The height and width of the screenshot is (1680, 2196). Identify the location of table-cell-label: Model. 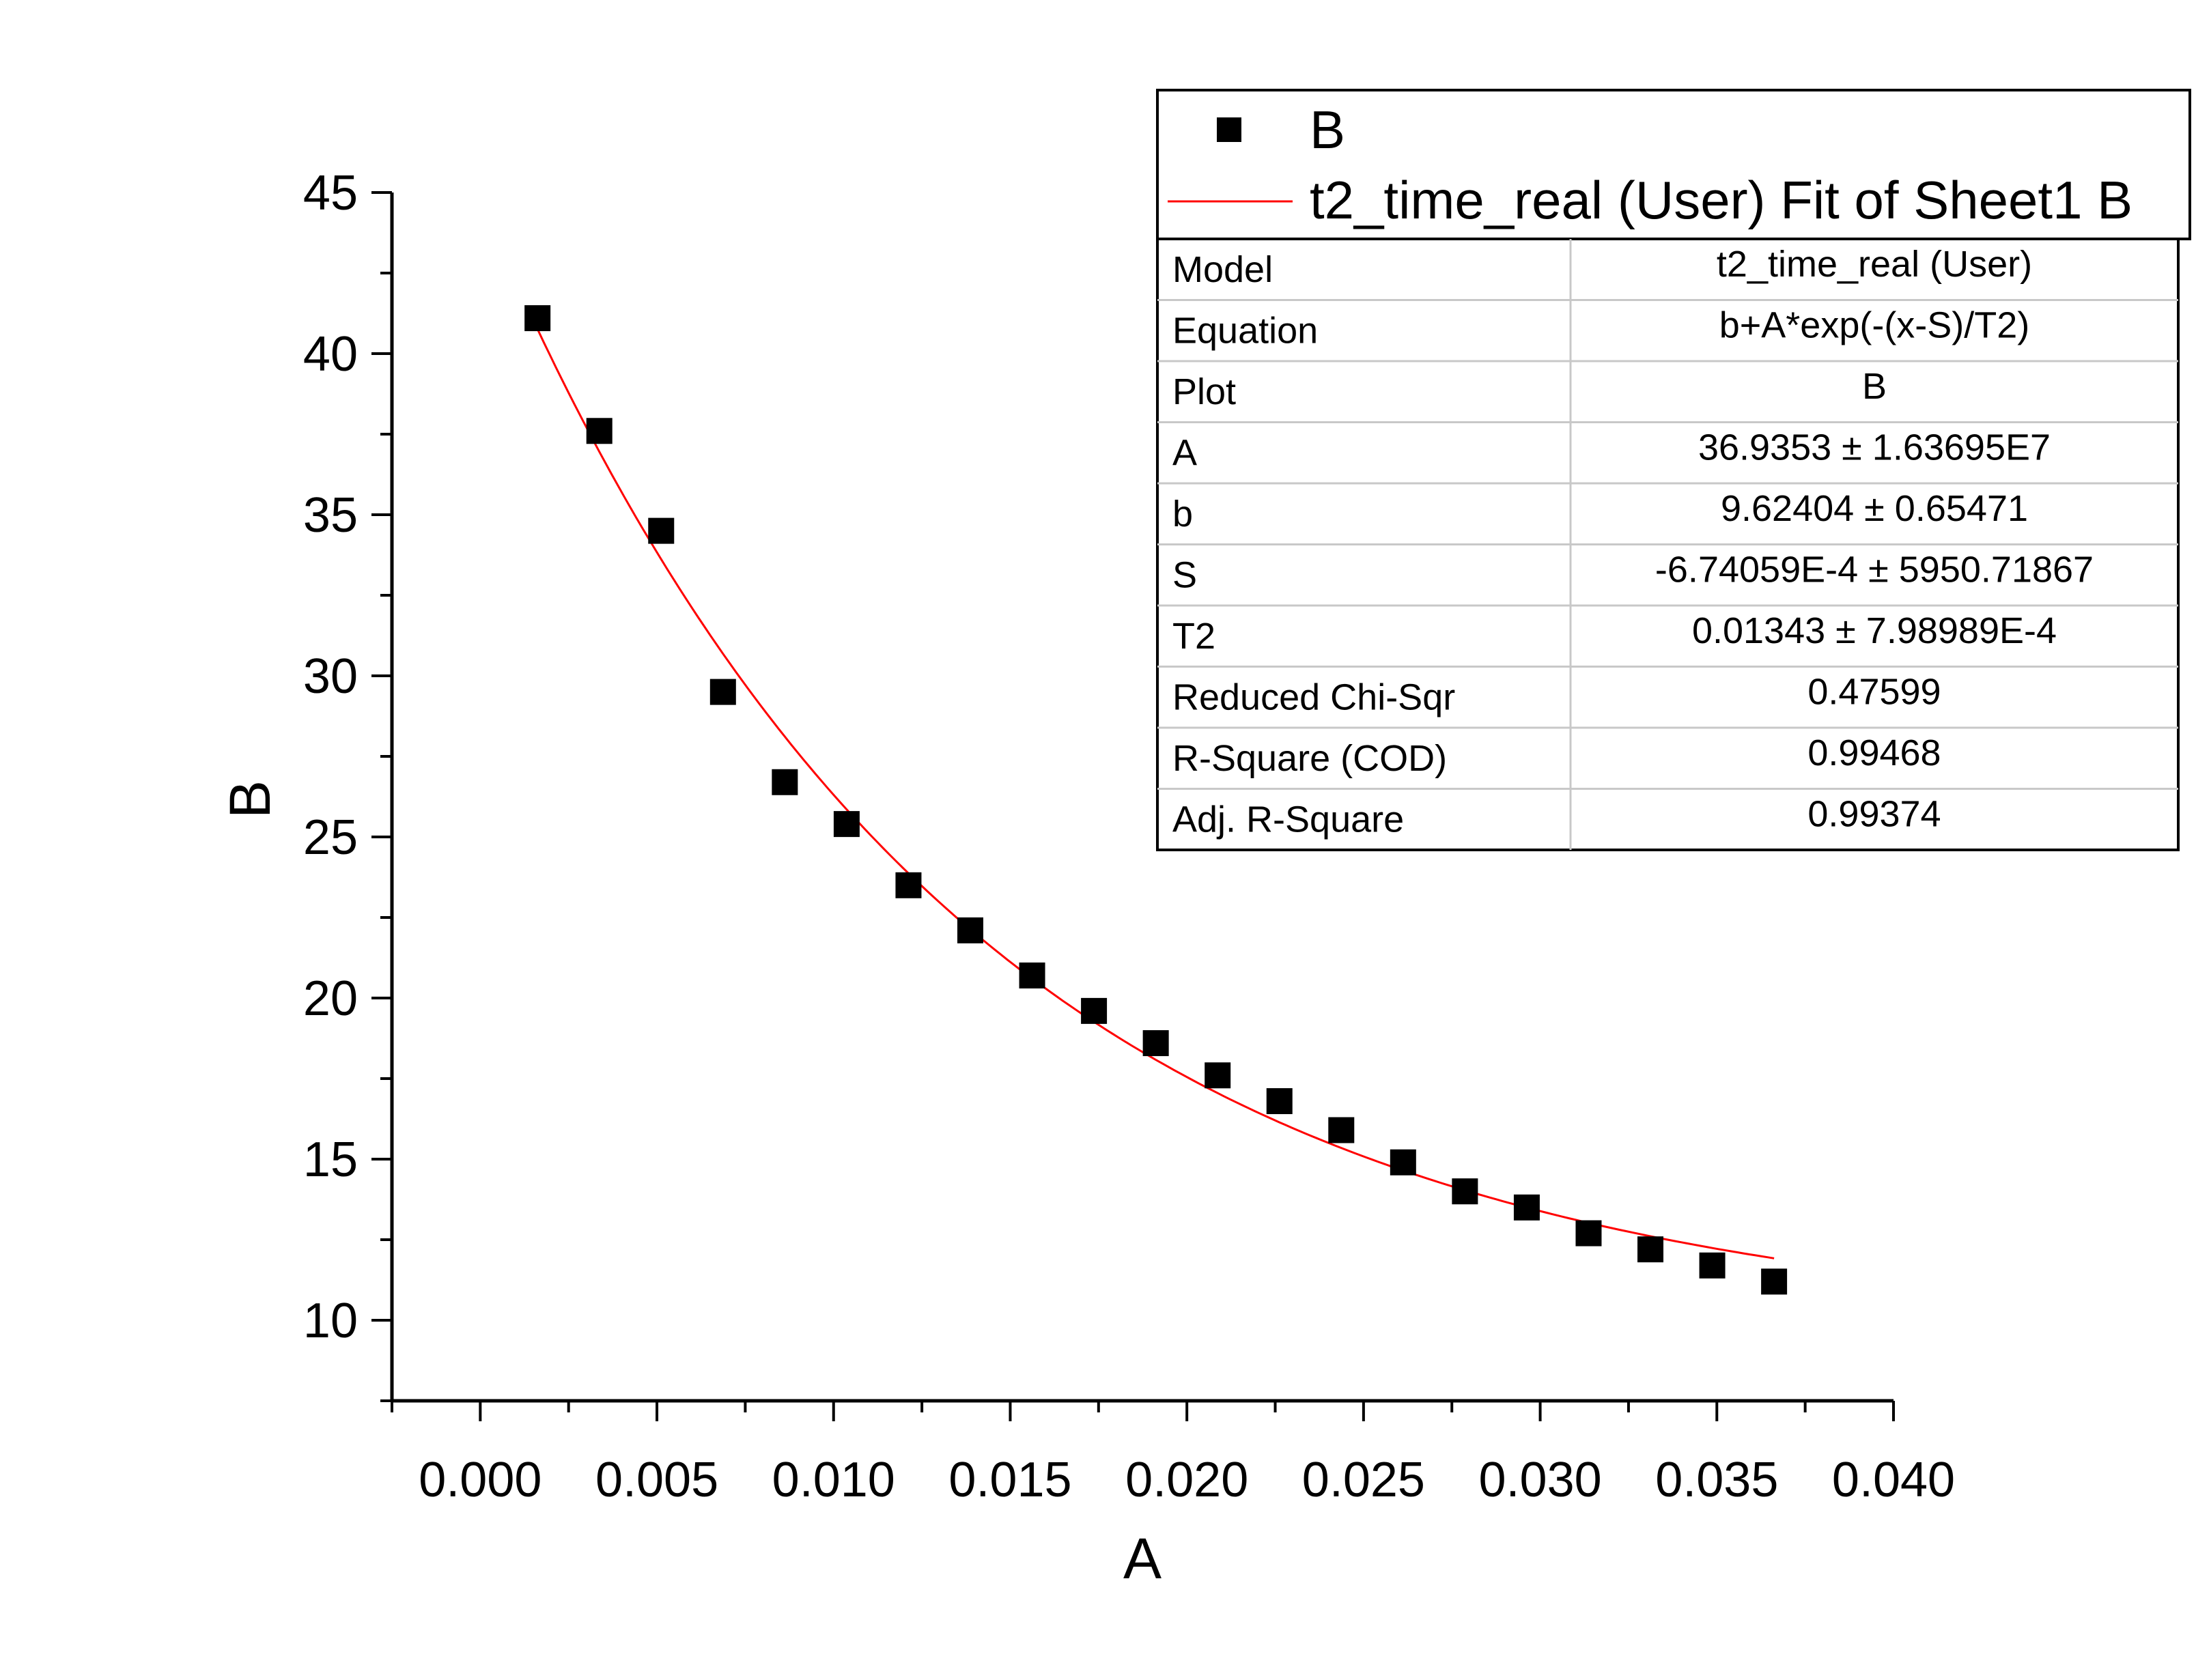
(1222, 269).